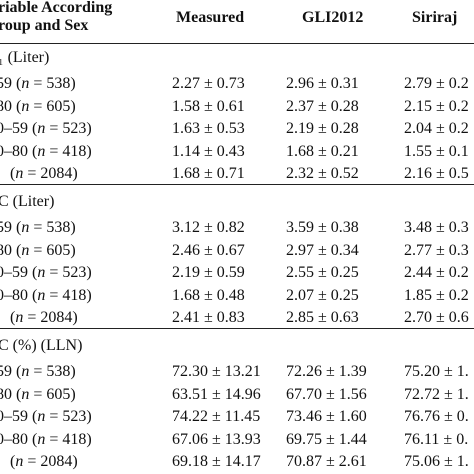 The image size is (474, 474). I want to click on siriraj-cell: 2.15 ± 0.2, so click(436, 106).